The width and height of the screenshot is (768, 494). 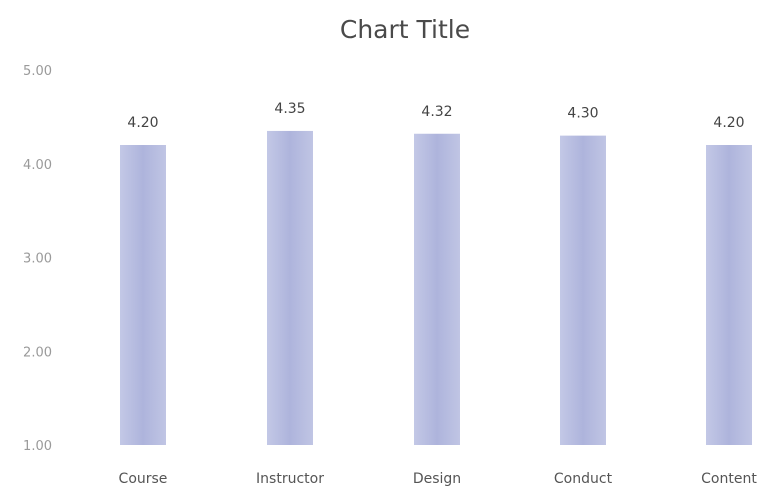 I want to click on bar-design, so click(x=437, y=289).